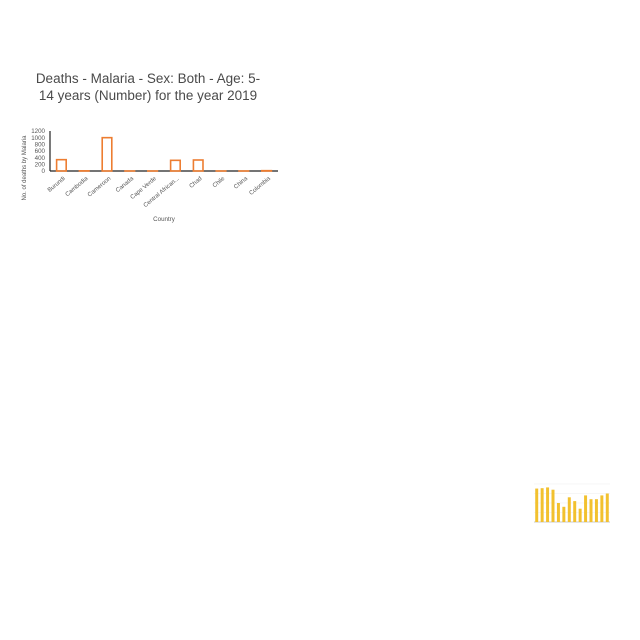  I want to click on y-tick-label: 800, so click(40, 145).